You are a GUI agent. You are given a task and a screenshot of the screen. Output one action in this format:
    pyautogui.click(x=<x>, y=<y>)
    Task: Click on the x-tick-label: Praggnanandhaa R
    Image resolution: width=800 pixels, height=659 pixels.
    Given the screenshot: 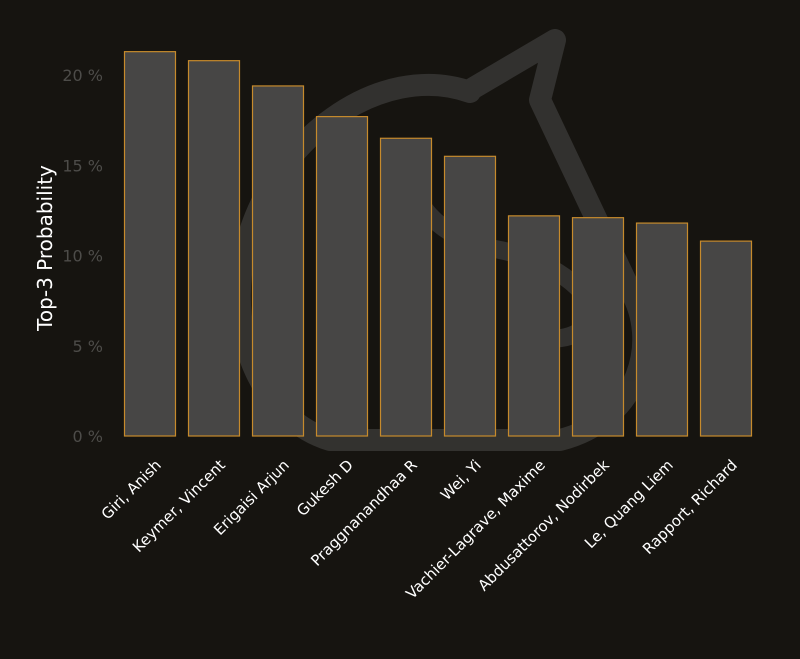 What is the action you would take?
    pyautogui.click(x=364, y=513)
    